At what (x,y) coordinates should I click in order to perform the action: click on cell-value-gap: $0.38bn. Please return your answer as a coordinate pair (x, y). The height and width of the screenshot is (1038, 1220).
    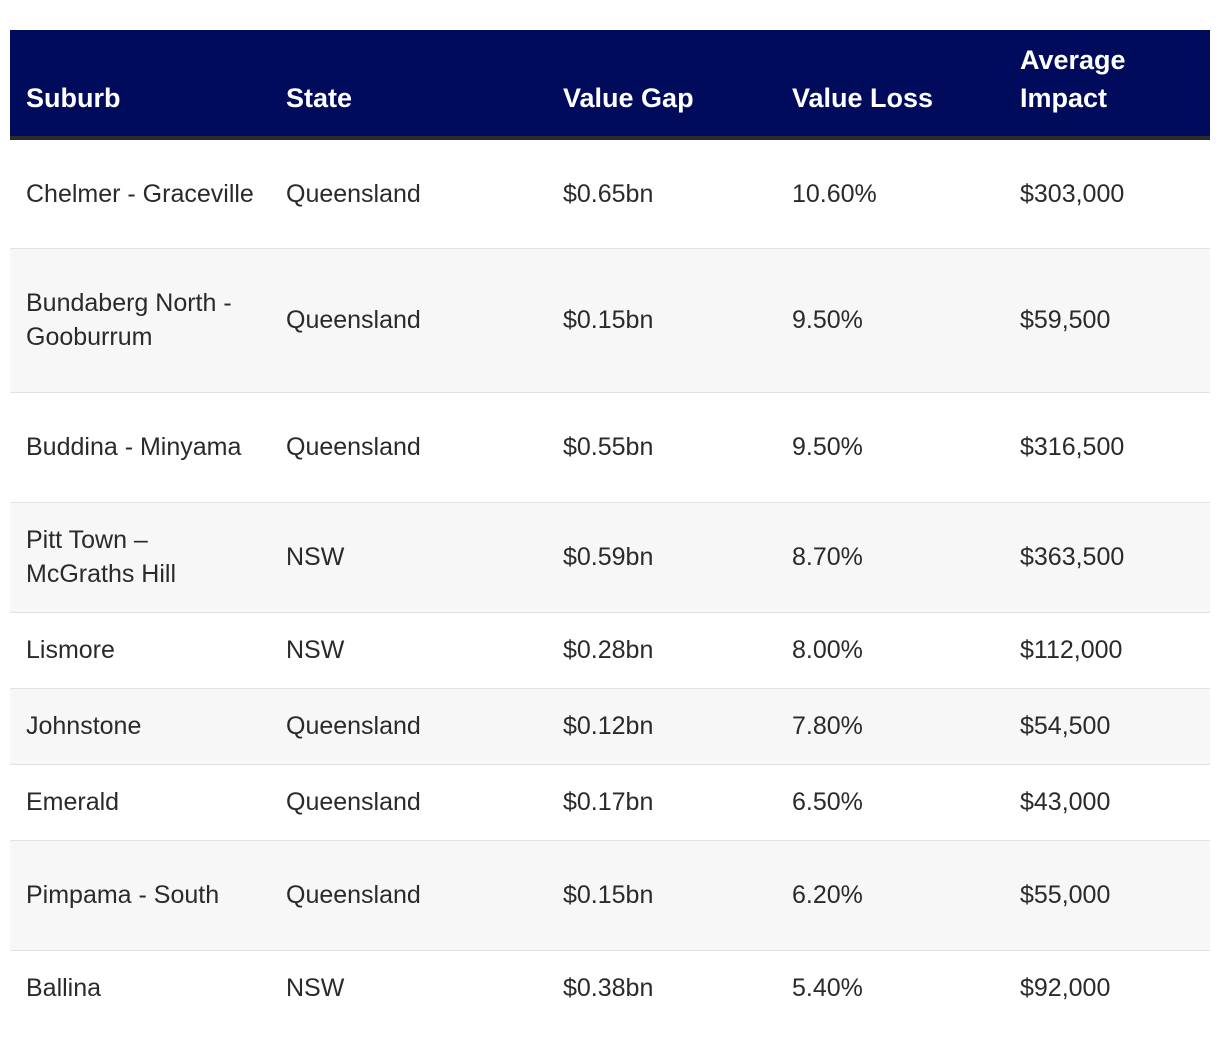
    Looking at the image, I should click on (608, 988).